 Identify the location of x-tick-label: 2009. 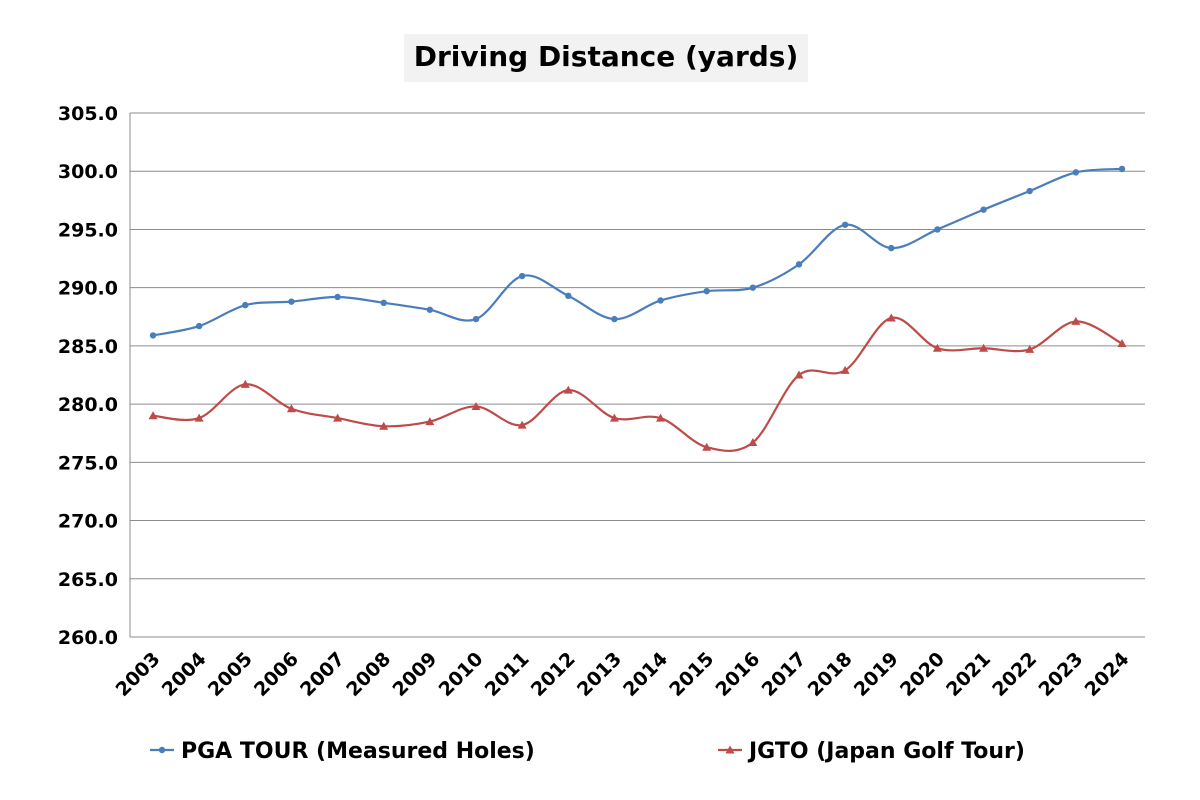
(414, 674).